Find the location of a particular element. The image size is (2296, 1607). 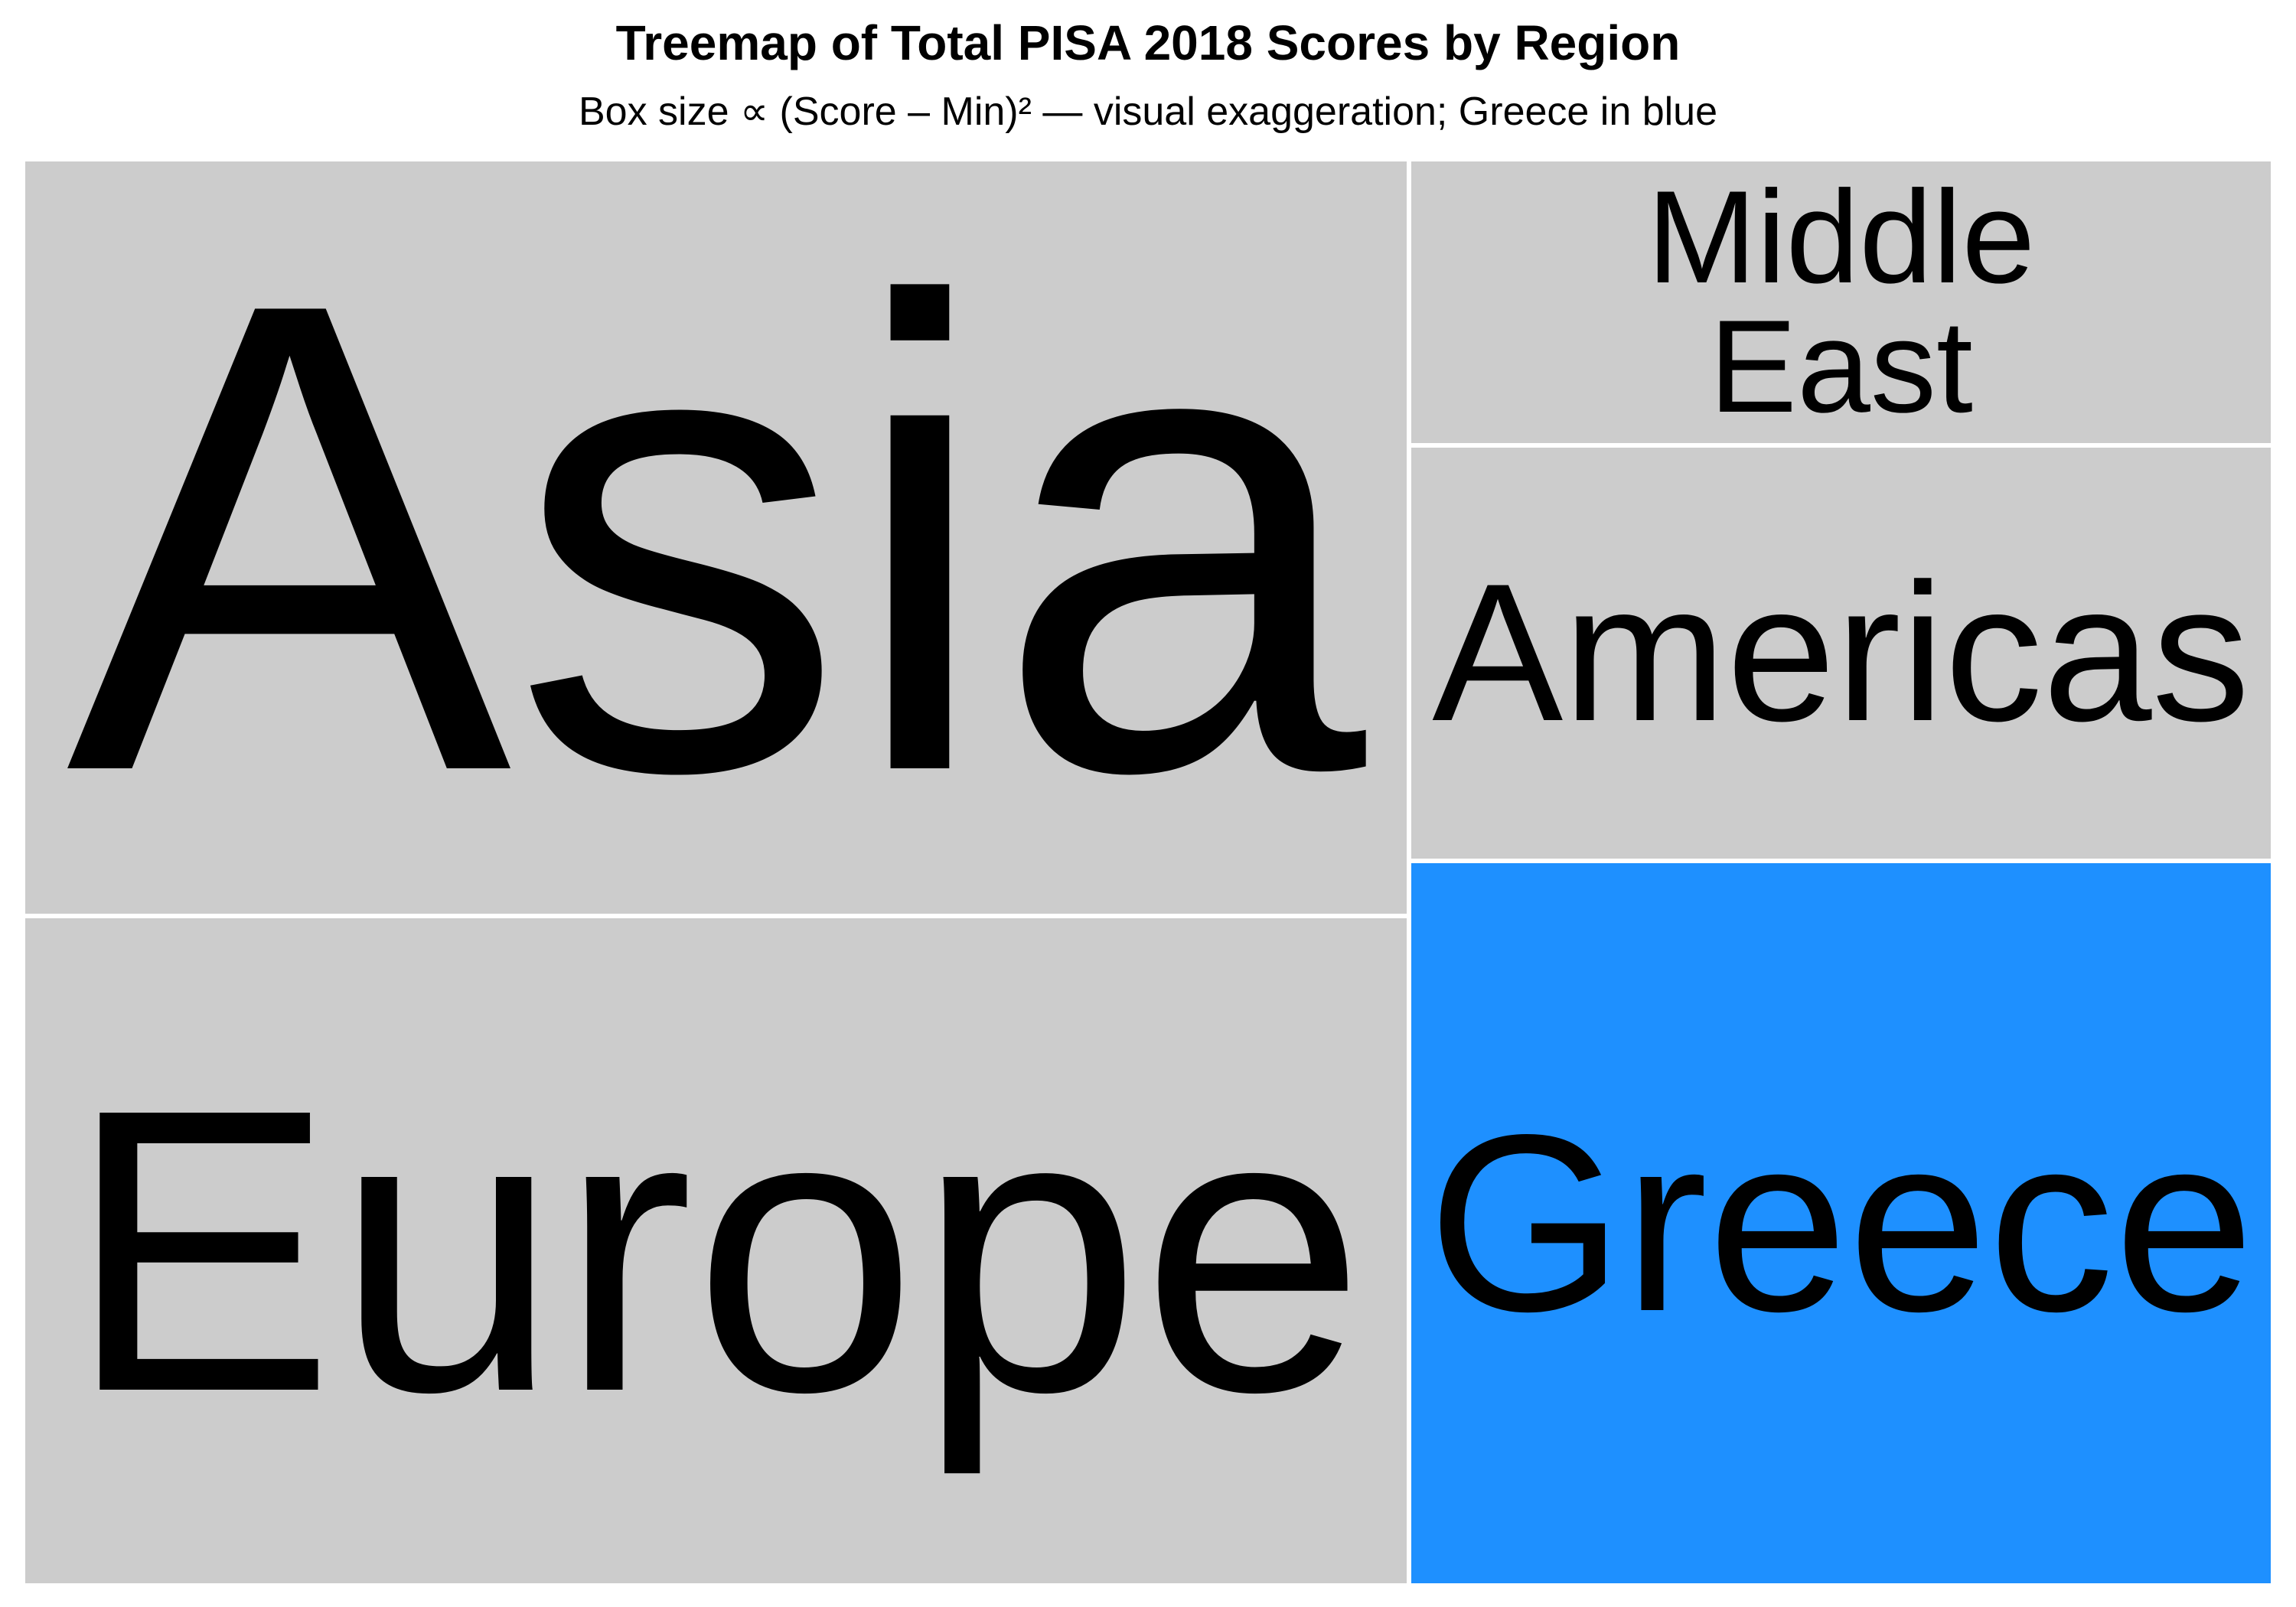

tile-label-line: Greece is located at coordinates (1841, 1223).